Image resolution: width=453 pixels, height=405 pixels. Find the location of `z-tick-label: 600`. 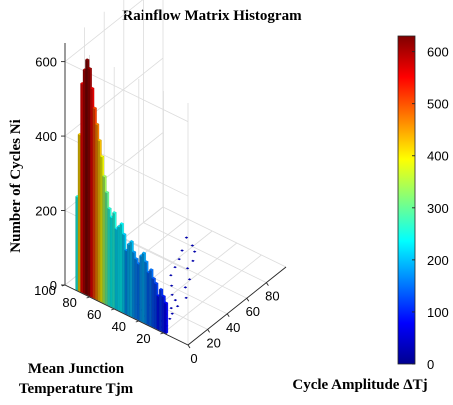

z-tick-label: 600 is located at coordinates (46, 62).